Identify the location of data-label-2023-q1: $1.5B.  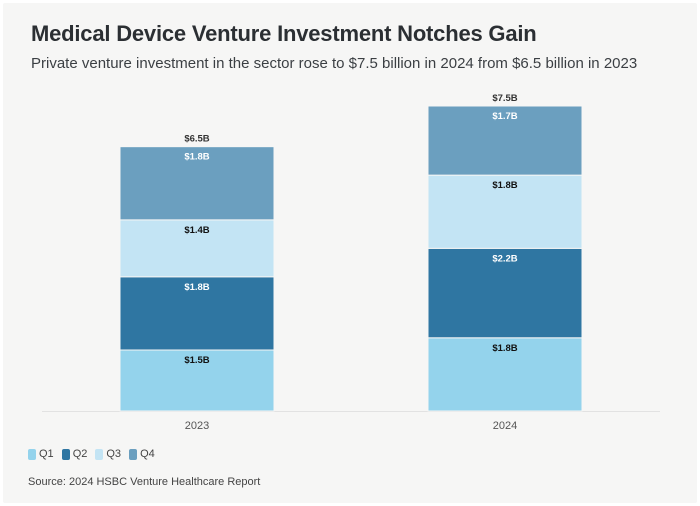
(196, 360).